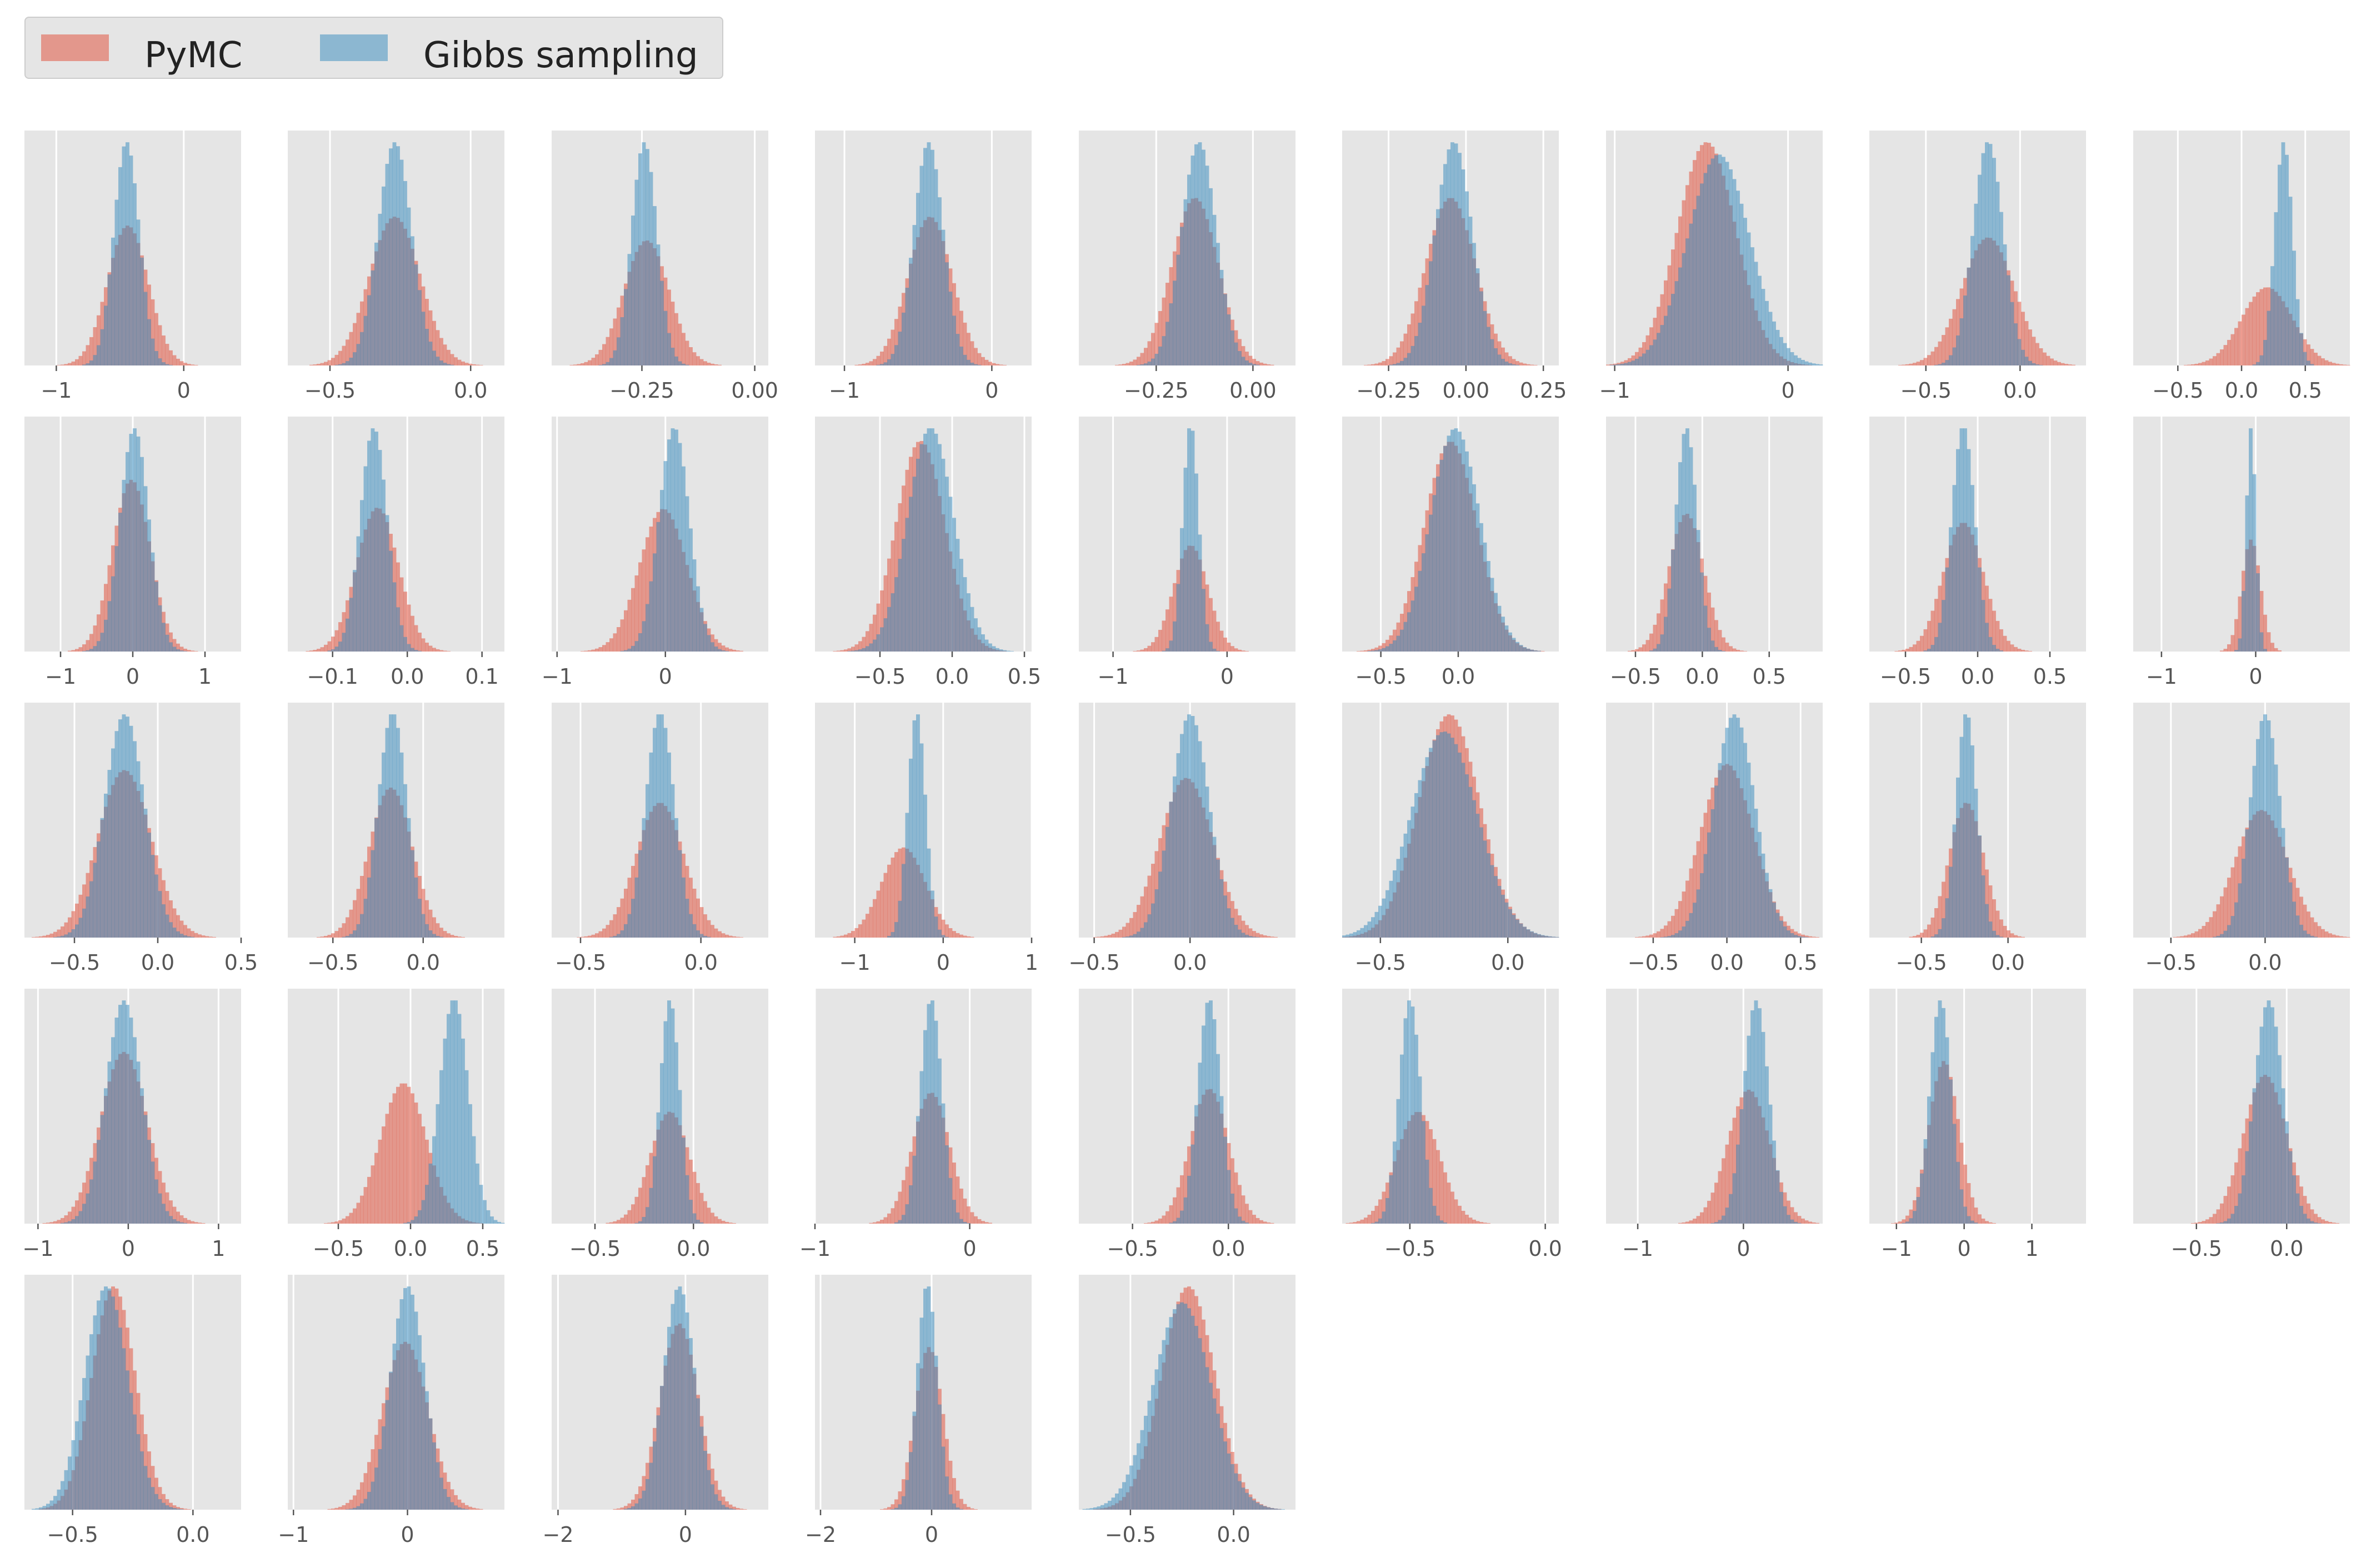 This screenshot has height=1568, width=2366. What do you see at coordinates (560, 56) in the screenshot?
I see `legend-label-gibbs: Gibbs sampling` at bounding box center [560, 56].